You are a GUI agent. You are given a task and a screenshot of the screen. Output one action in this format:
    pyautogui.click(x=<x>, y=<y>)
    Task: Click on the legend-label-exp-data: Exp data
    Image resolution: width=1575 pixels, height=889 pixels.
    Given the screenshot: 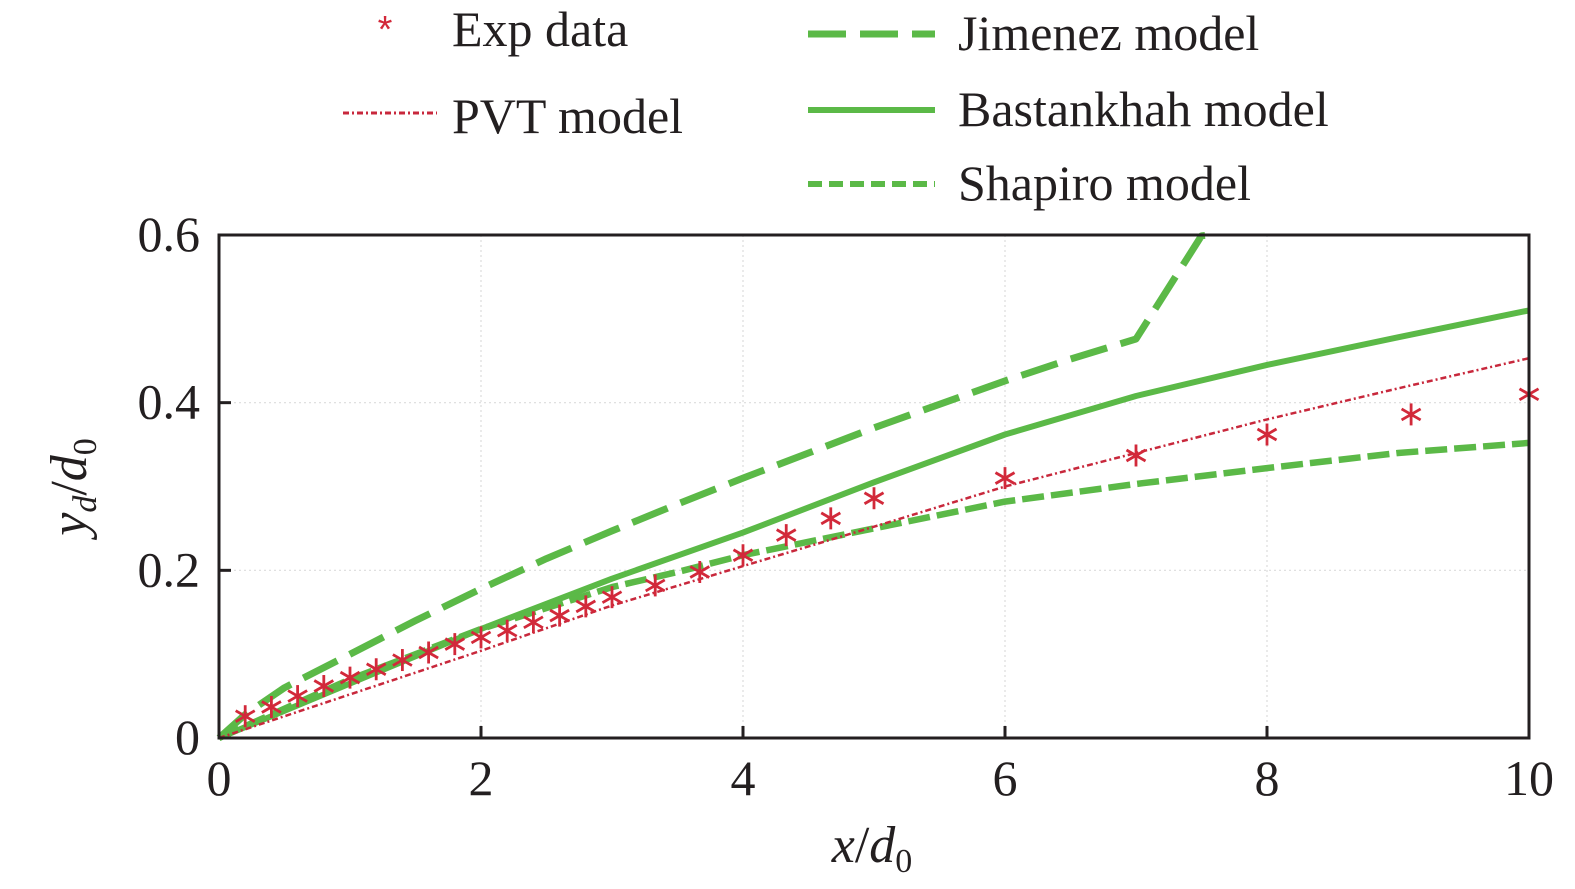 What is the action you would take?
    pyautogui.click(x=540, y=29)
    